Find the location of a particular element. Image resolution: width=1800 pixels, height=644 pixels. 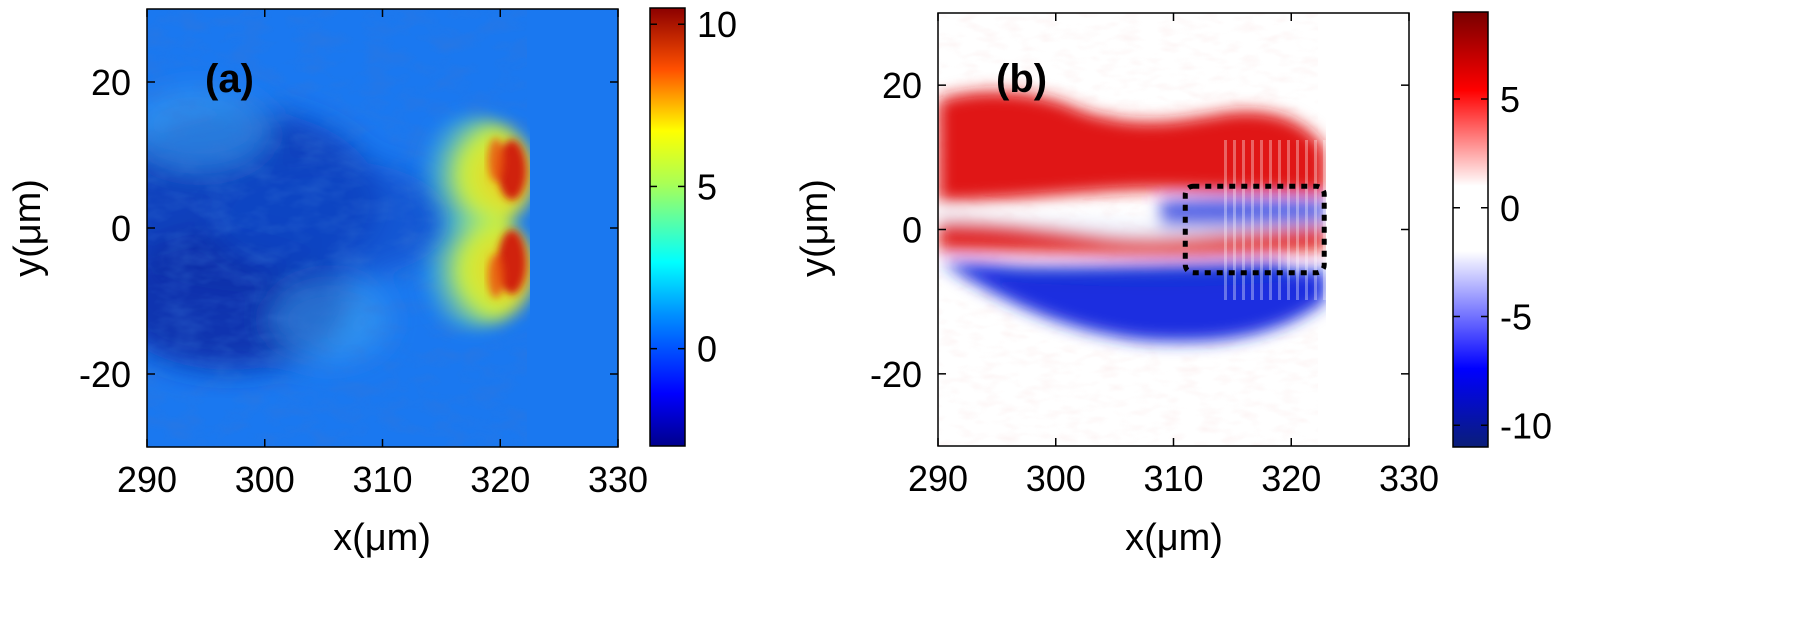

y-axis-title-b: y(μm) is located at coordinates (815, 228).